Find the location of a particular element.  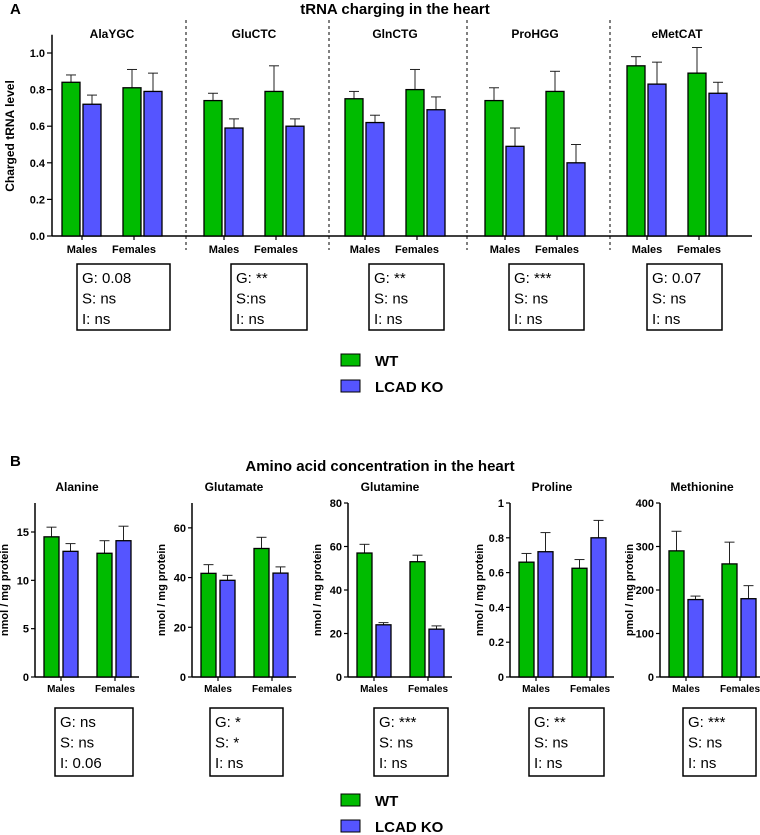

stats-line: I: 0.06 is located at coordinates (81, 763).